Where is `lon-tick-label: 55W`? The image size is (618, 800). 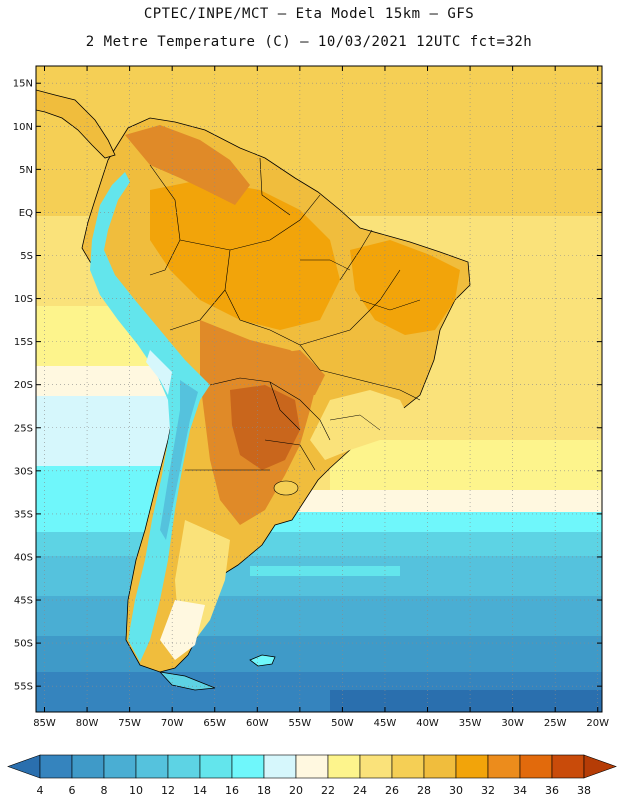
lon-tick-label: 55W is located at coordinates (300, 723).